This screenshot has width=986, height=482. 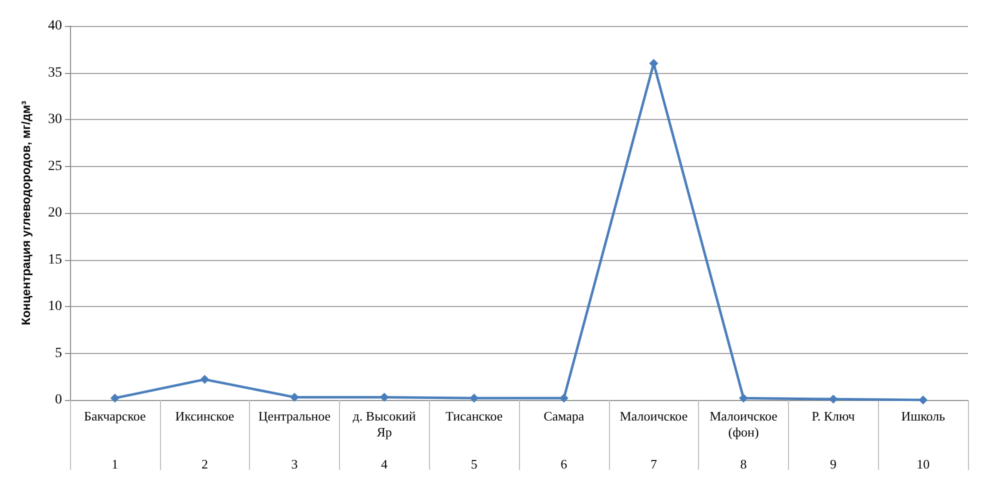 What do you see at coordinates (384, 440) in the screenshot?
I see `category-label: д. Высокий Яр 4` at bounding box center [384, 440].